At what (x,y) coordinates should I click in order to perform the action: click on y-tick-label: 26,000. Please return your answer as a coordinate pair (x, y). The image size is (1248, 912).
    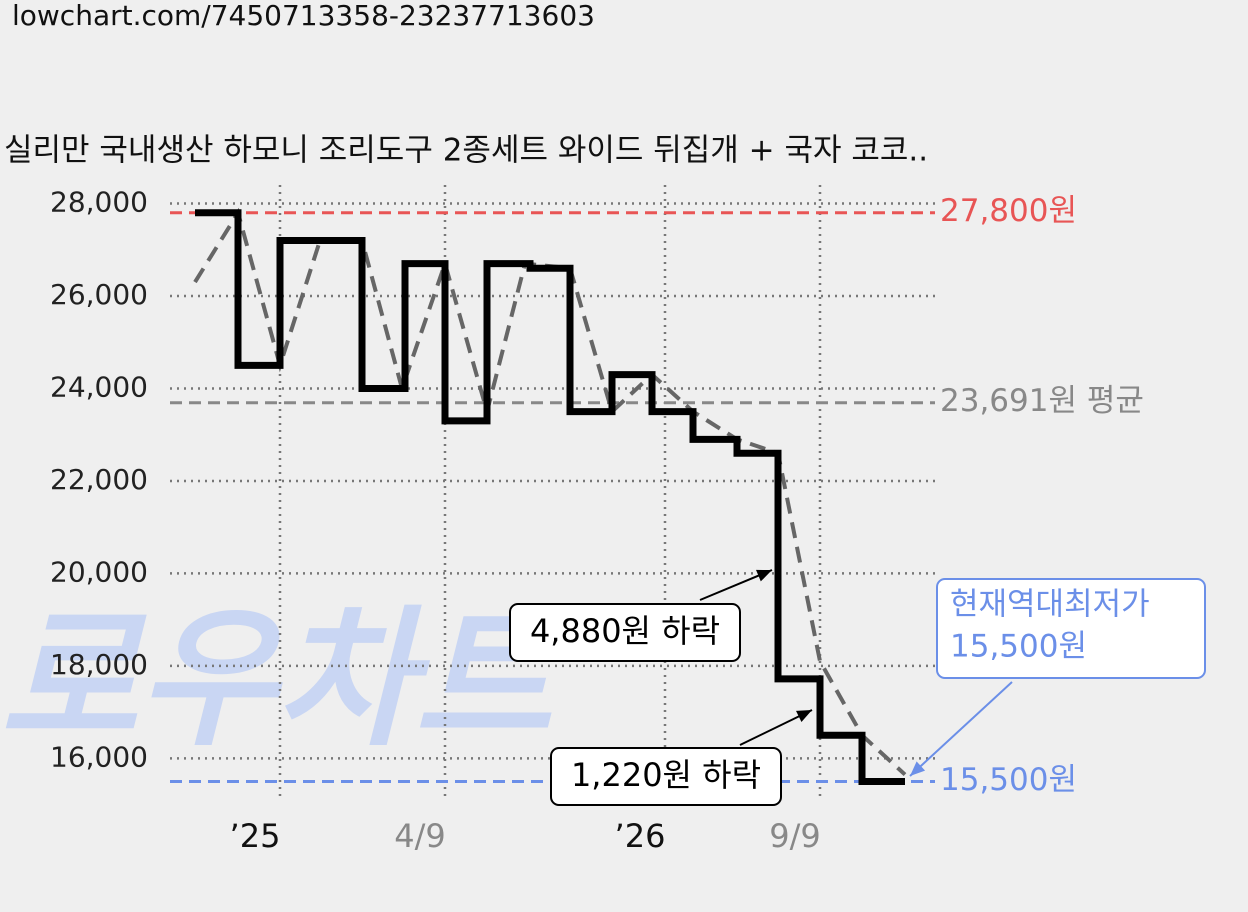
    Looking at the image, I should click on (99, 294).